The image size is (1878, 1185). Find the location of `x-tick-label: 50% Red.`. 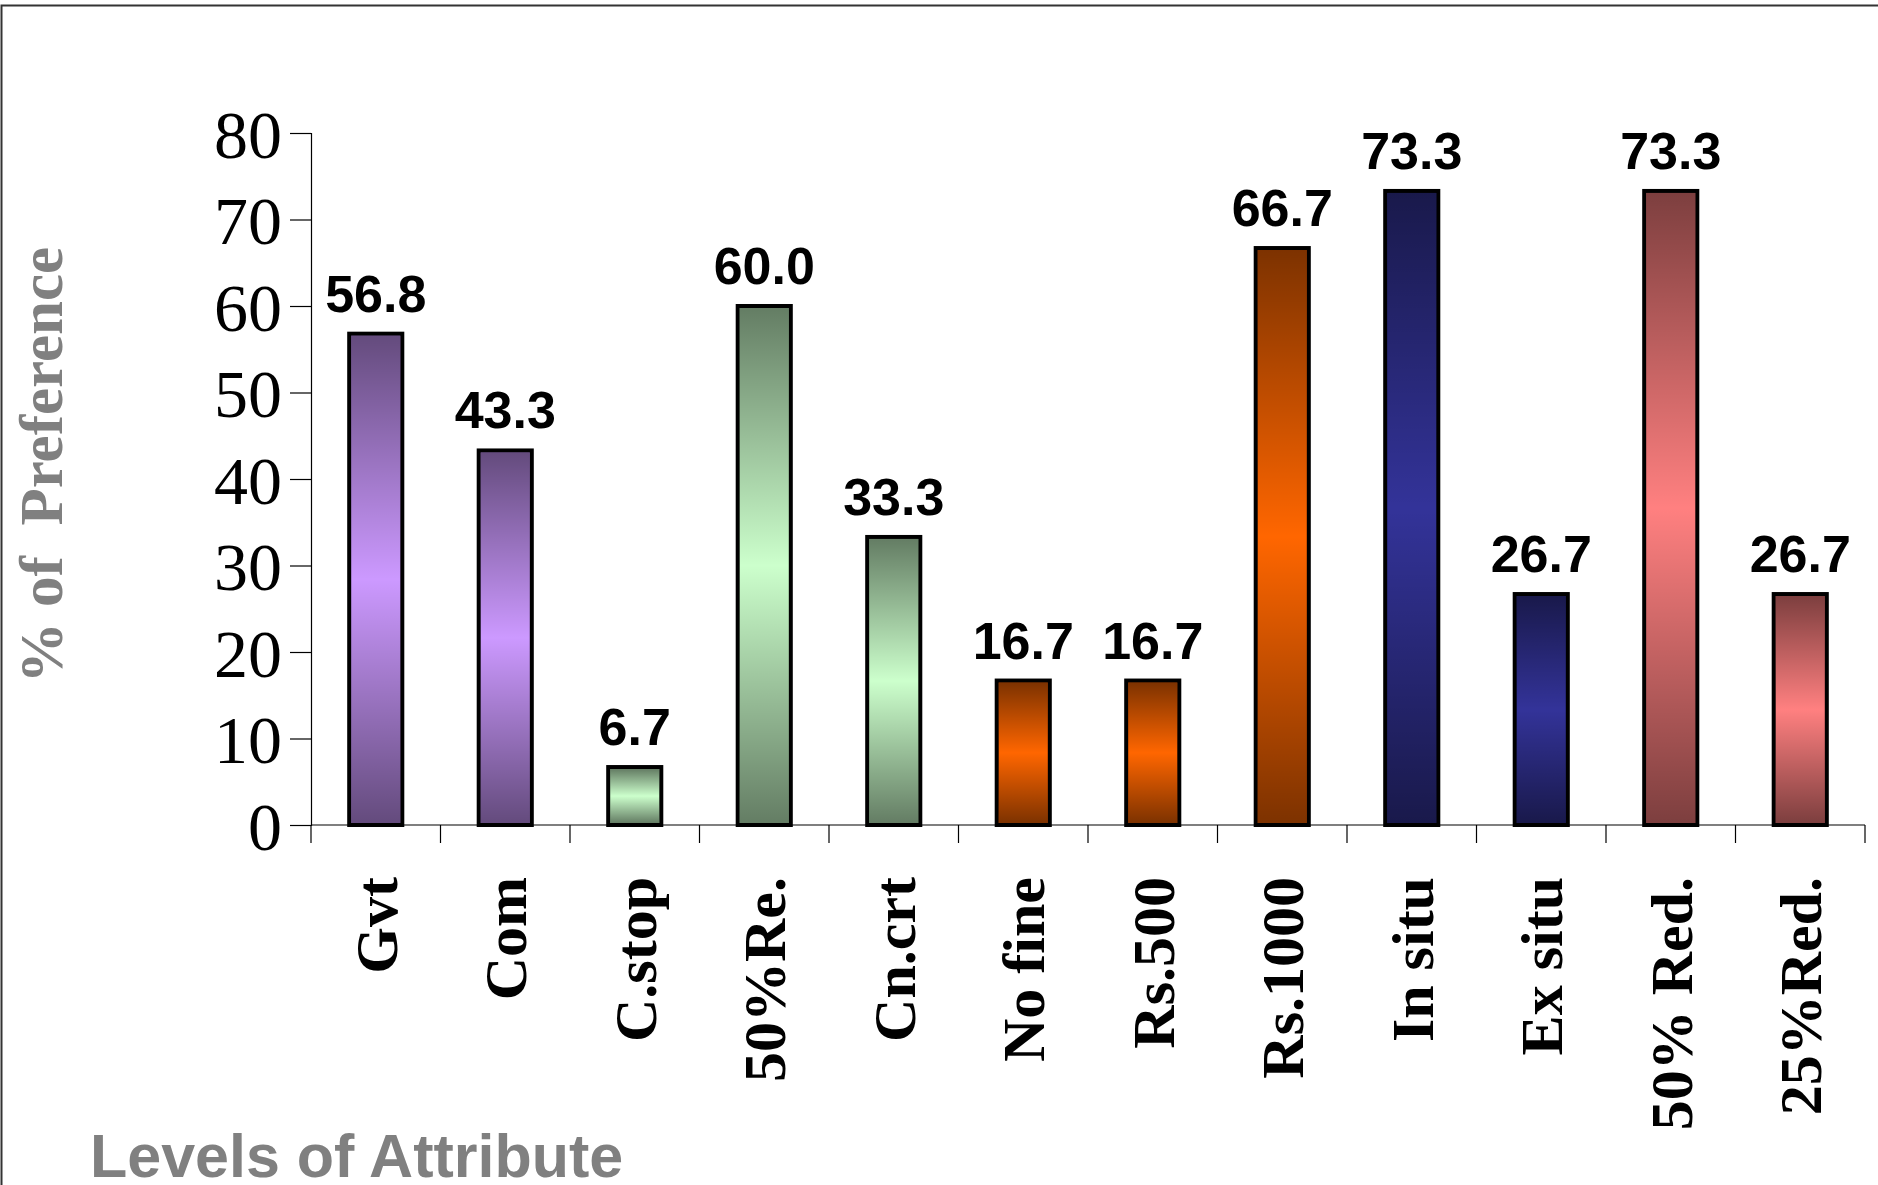

x-tick-label: 50% Red. is located at coordinates (1671, 1004).